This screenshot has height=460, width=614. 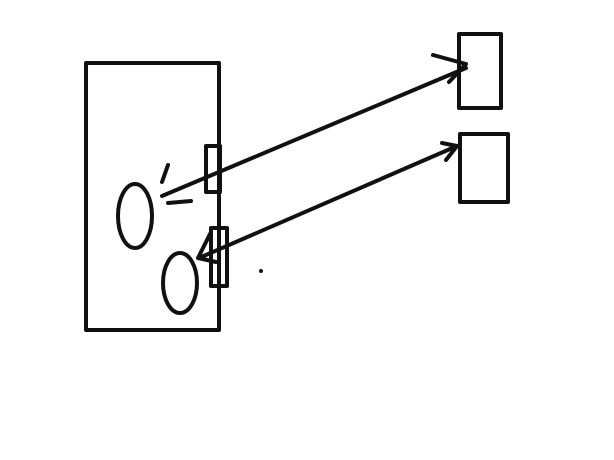 What do you see at coordinates (261, 271) in the screenshot?
I see `stray-dot` at bounding box center [261, 271].